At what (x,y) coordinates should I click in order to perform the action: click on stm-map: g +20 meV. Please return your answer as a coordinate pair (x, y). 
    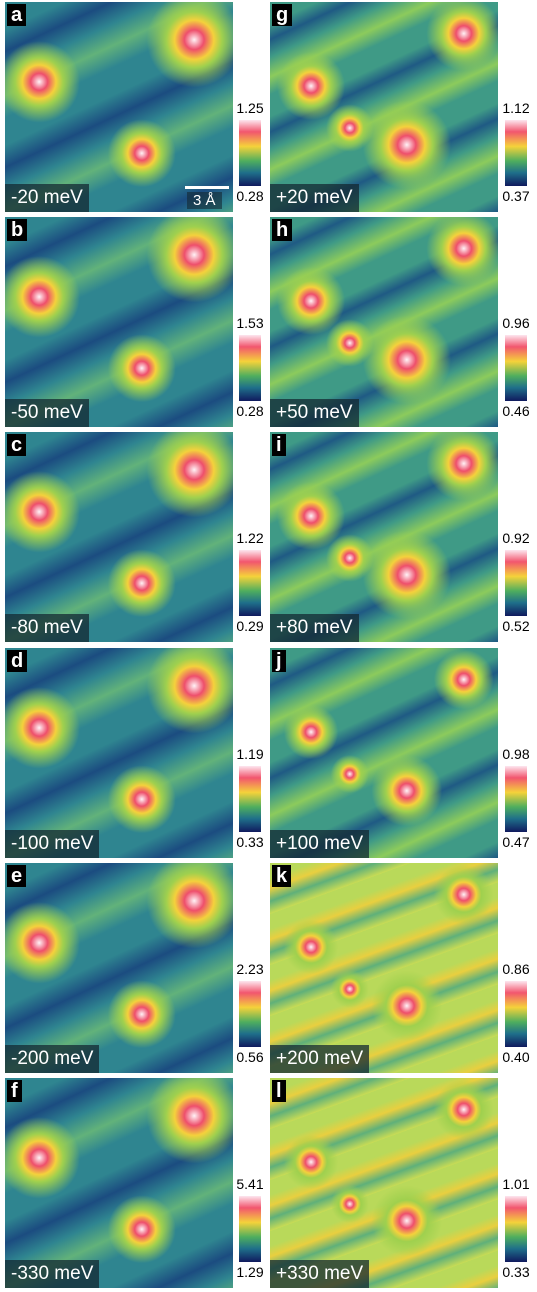
    Looking at the image, I should click on (384, 107).